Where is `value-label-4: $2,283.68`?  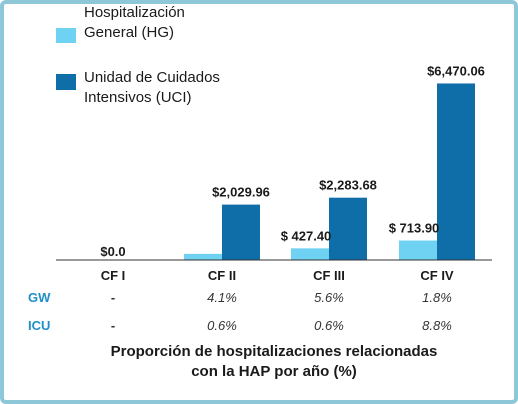 value-label-4: $2,283.68 is located at coordinates (348, 185).